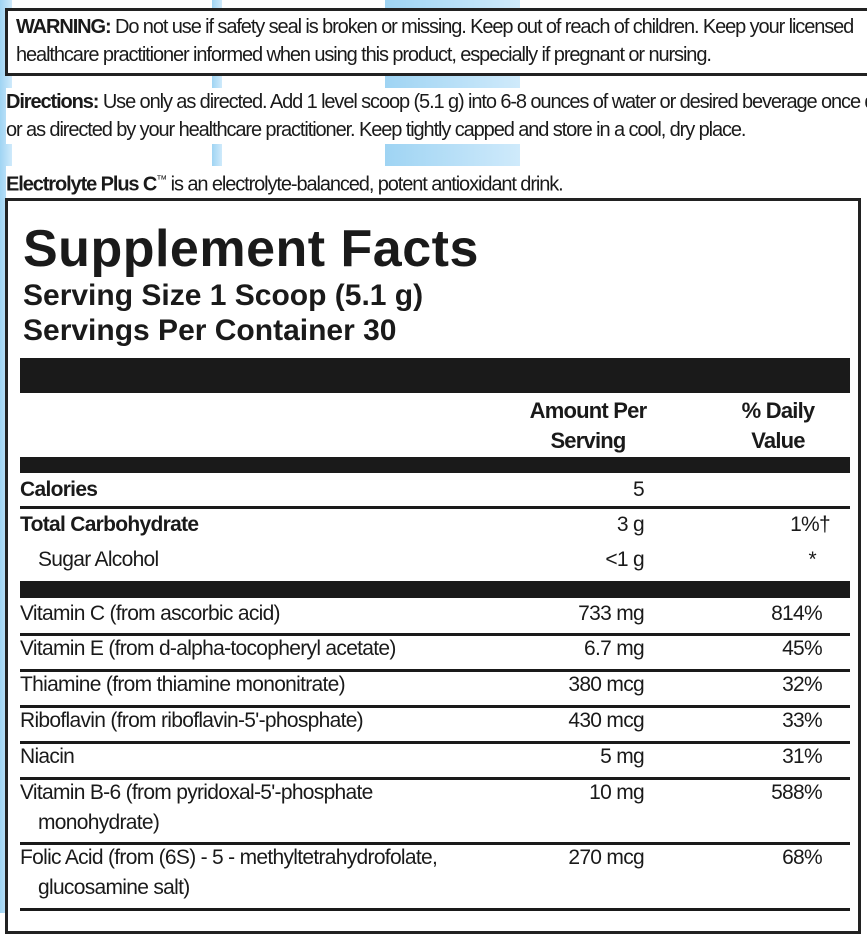  What do you see at coordinates (52, 102) in the screenshot?
I see `directions-label: Directions:` at bounding box center [52, 102].